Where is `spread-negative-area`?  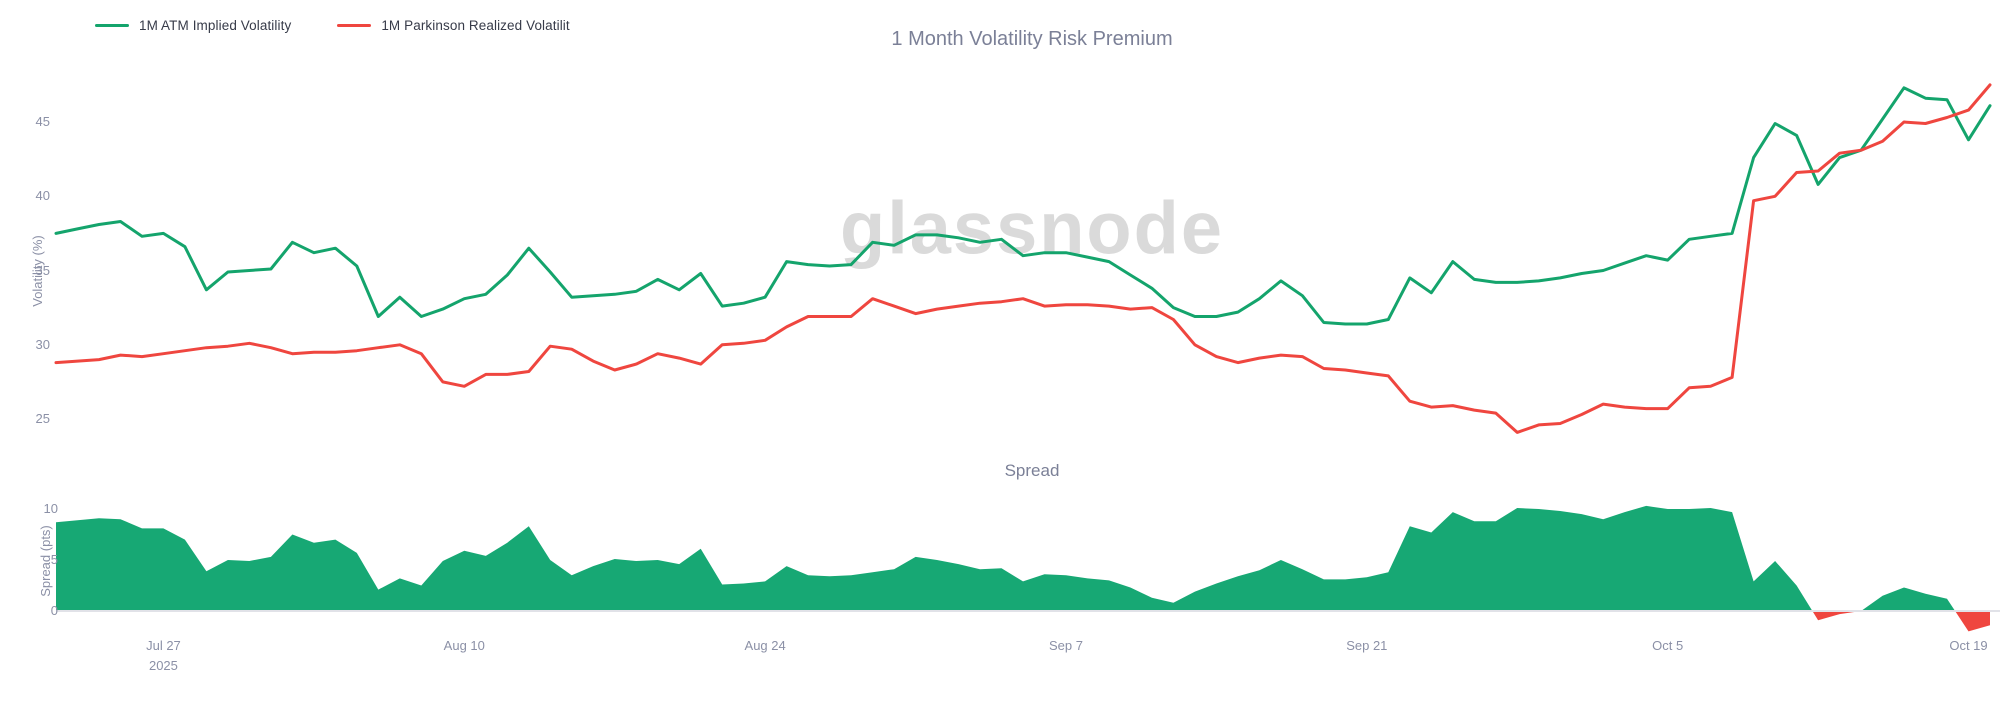
spread-negative-area is located at coordinates (1023, 621).